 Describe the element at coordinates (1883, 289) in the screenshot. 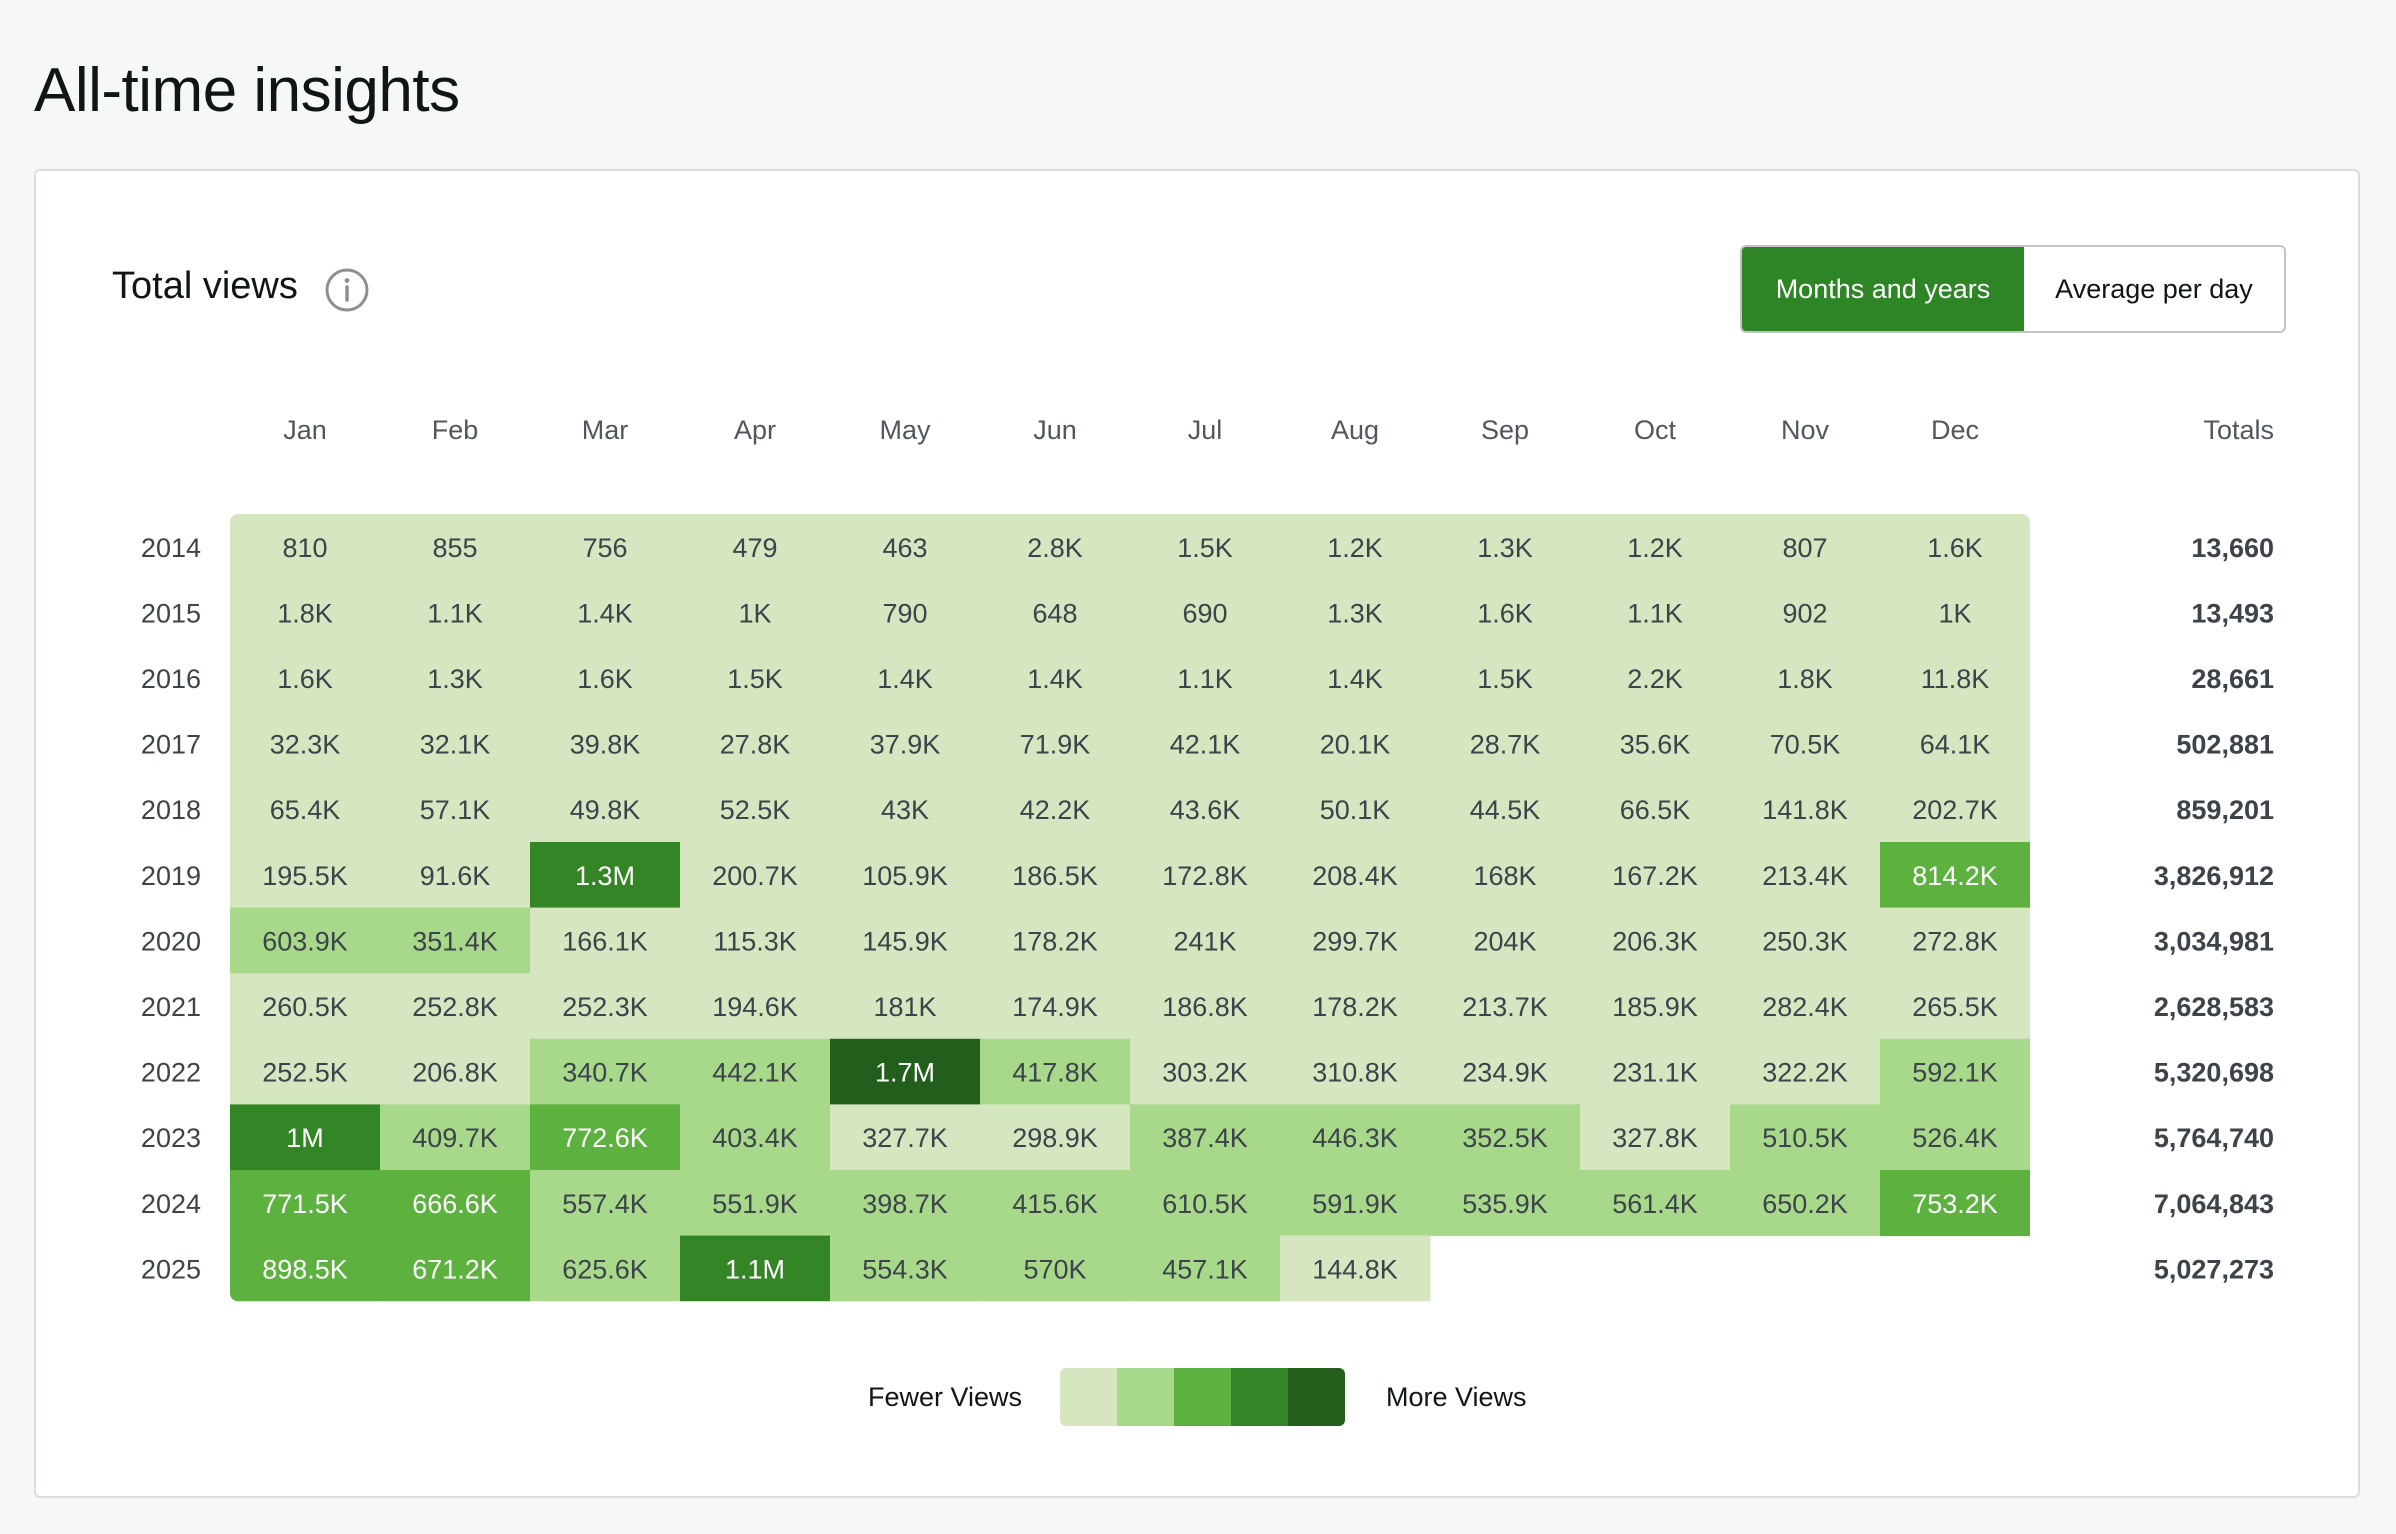

I see `months-and-years-button: Months and years` at that location.